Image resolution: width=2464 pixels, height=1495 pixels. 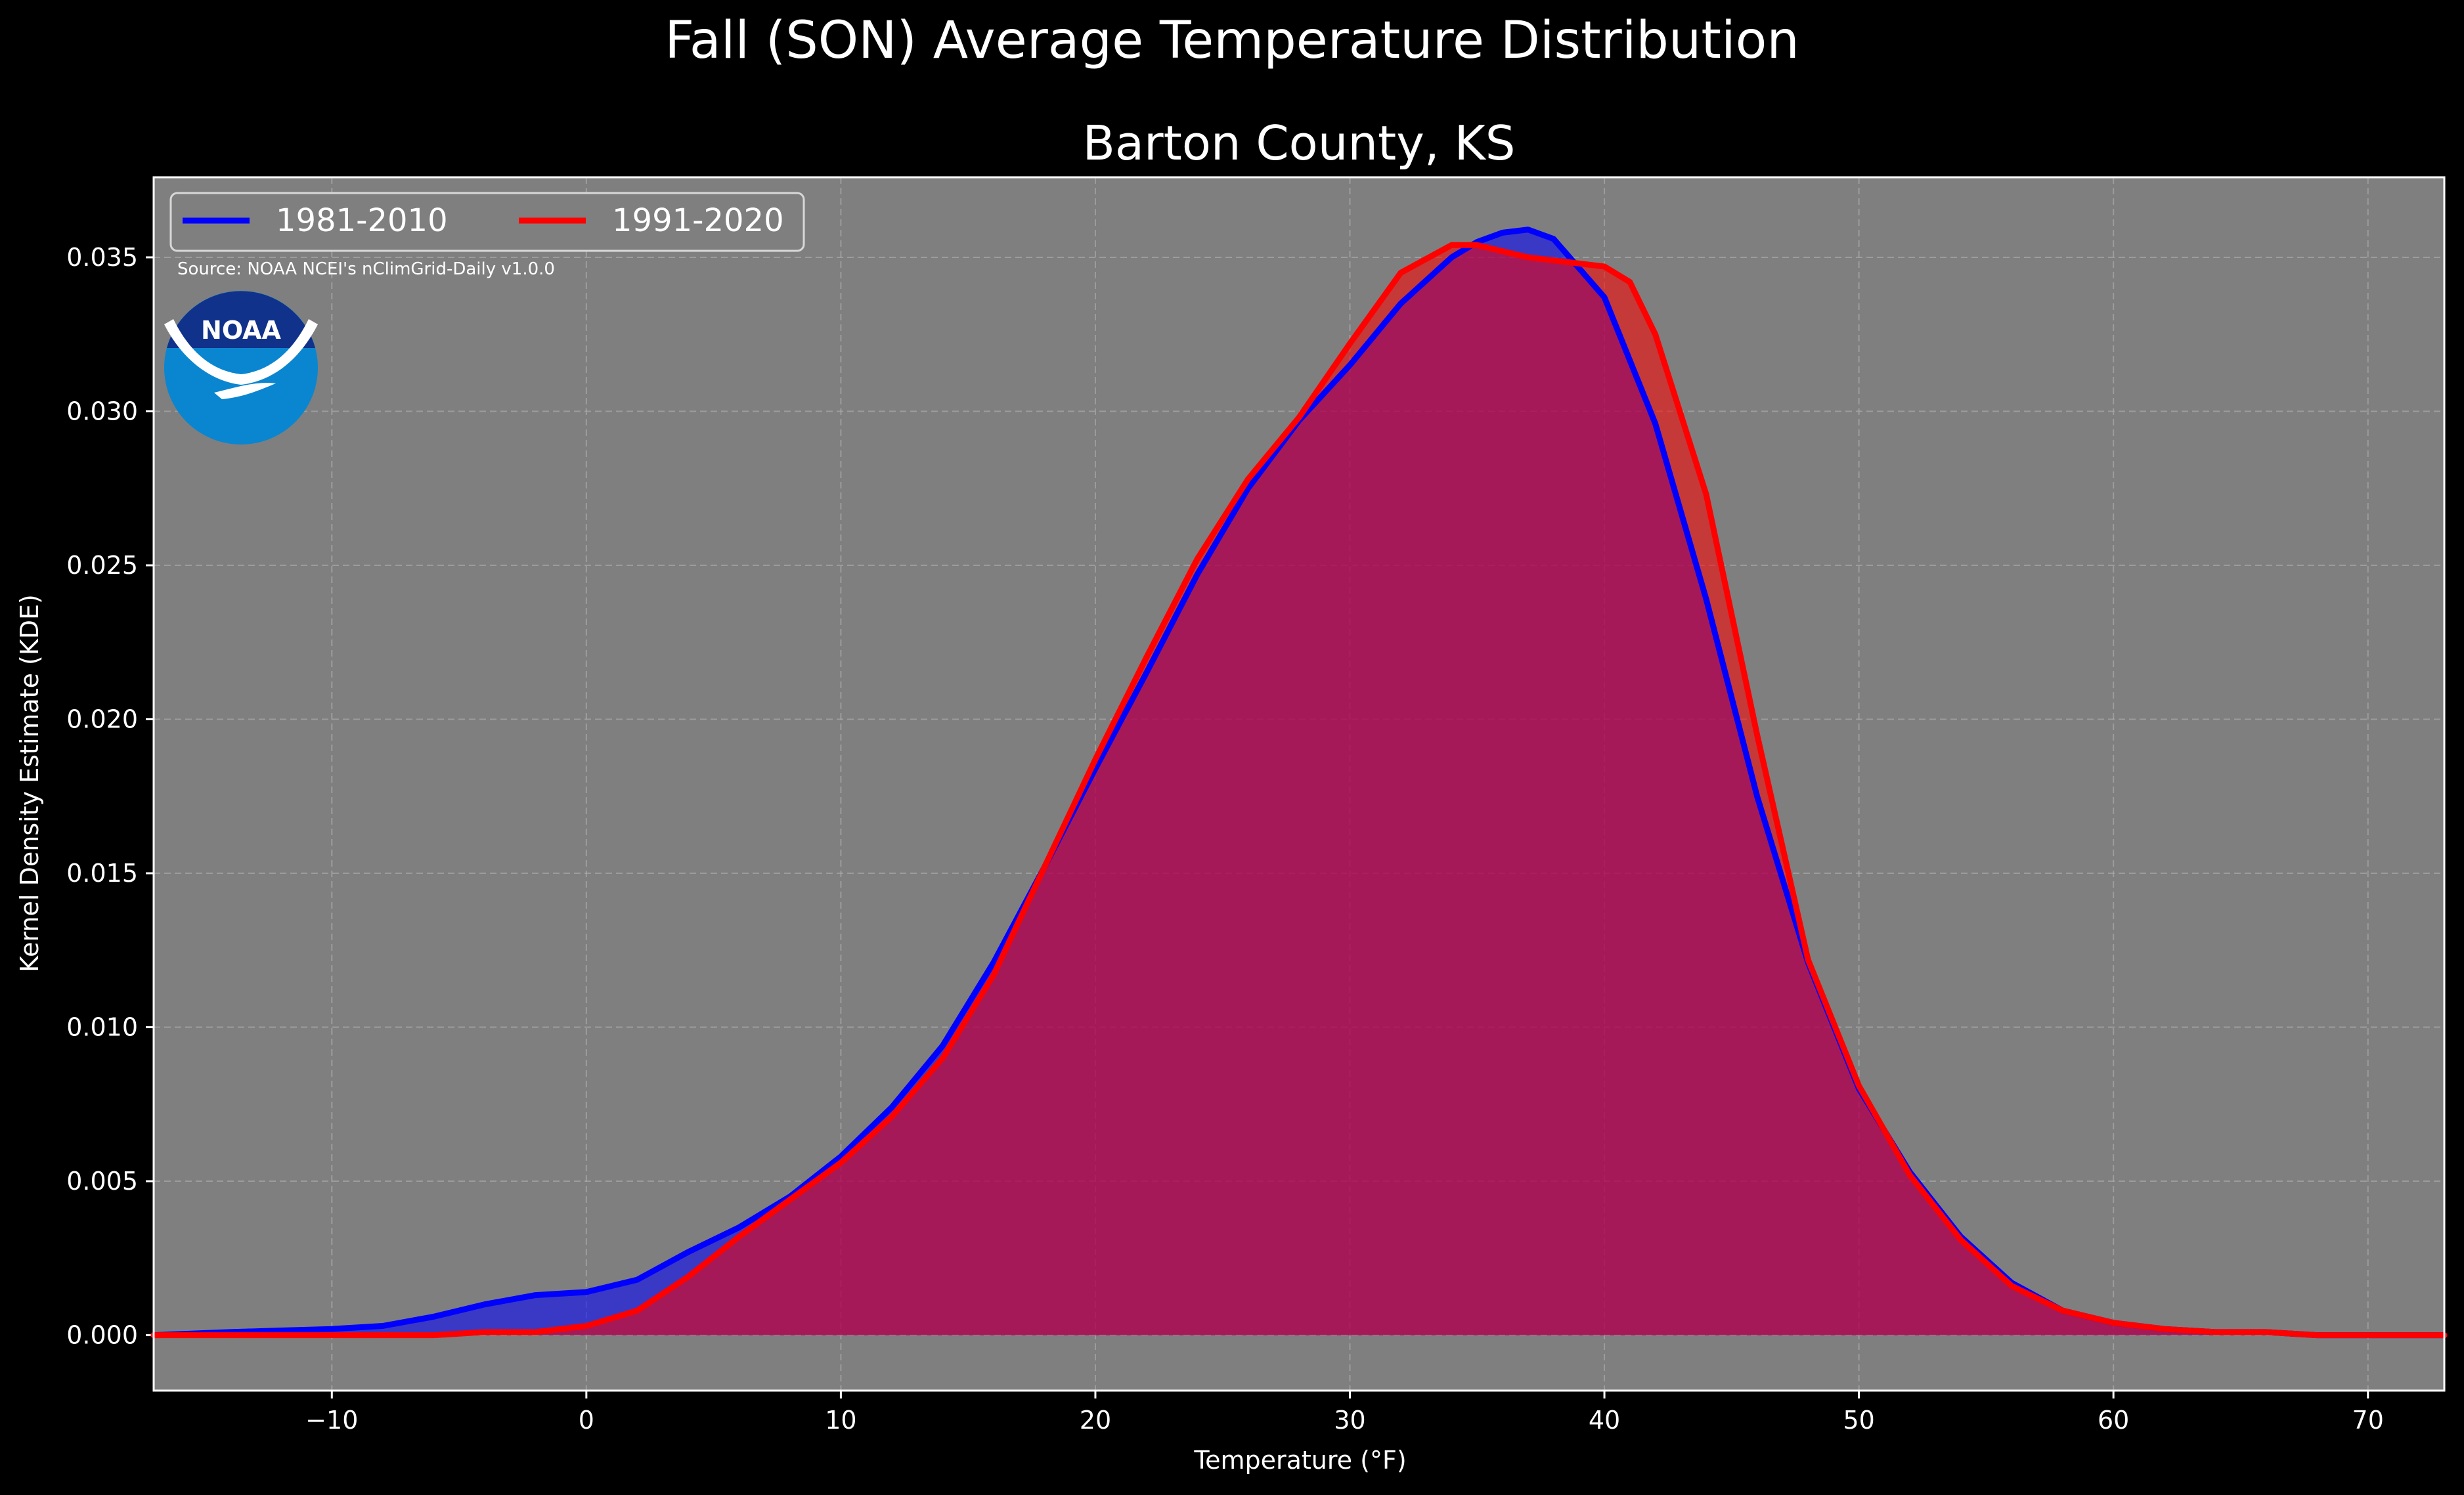 I want to click on x-tick-label: 60, so click(x=2113, y=1420).